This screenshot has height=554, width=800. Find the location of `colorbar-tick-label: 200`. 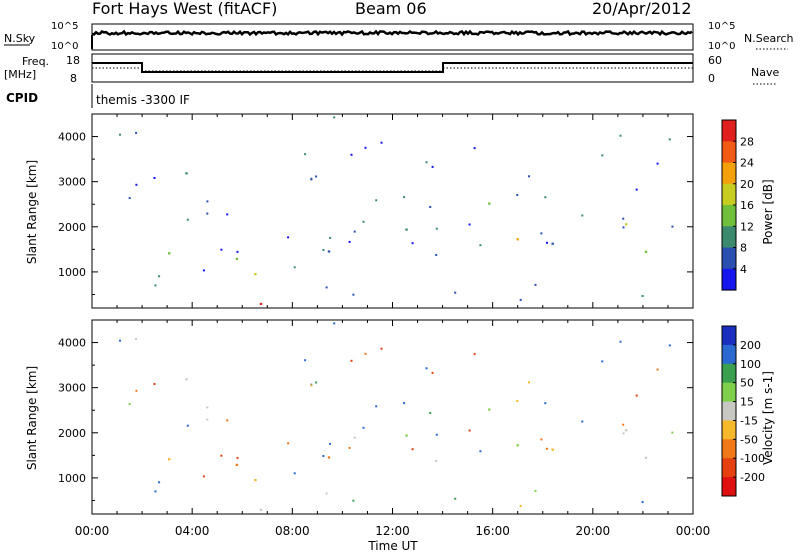

colorbar-tick-label: 200 is located at coordinates (750, 345).